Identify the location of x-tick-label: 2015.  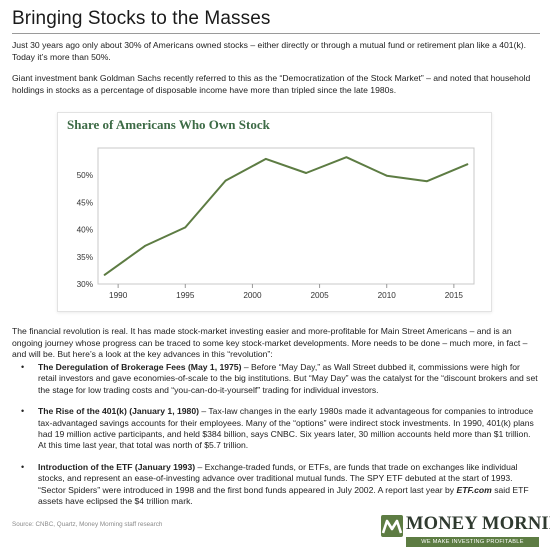
(454, 295).